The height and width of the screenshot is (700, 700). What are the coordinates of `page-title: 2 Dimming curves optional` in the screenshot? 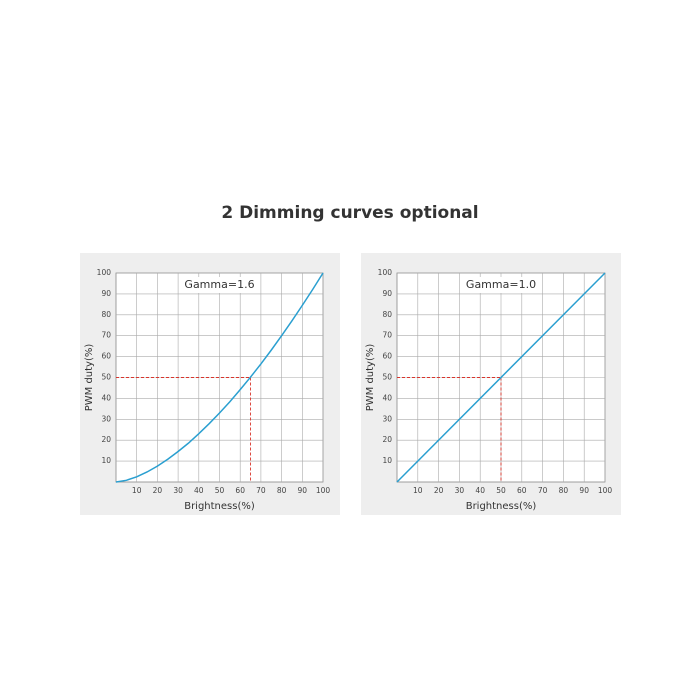 It's located at (349, 213).